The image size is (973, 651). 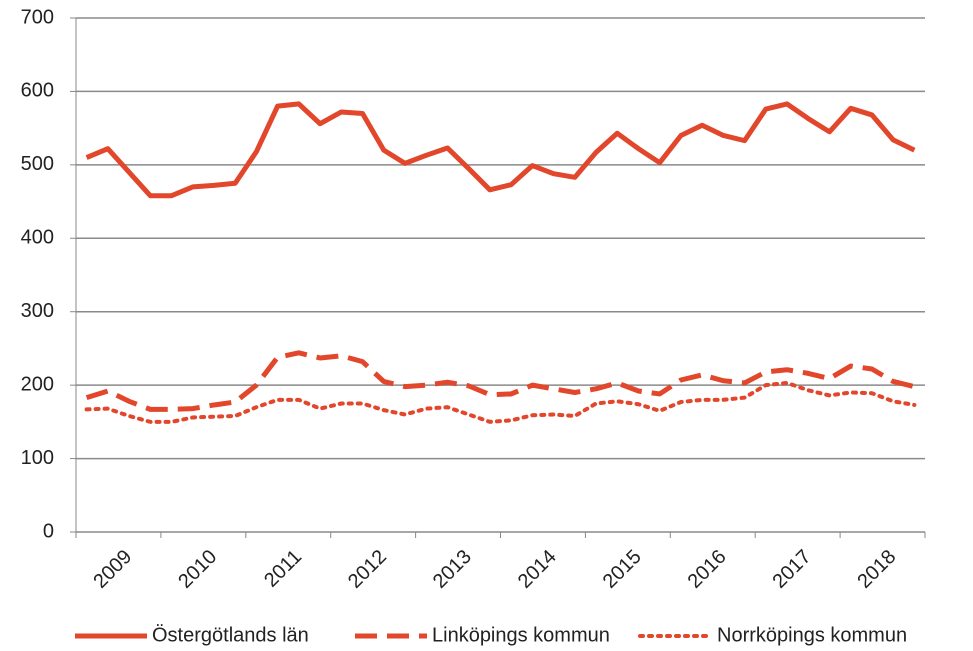 What do you see at coordinates (792, 569) in the screenshot?
I see `x-tick-label: 2017` at bounding box center [792, 569].